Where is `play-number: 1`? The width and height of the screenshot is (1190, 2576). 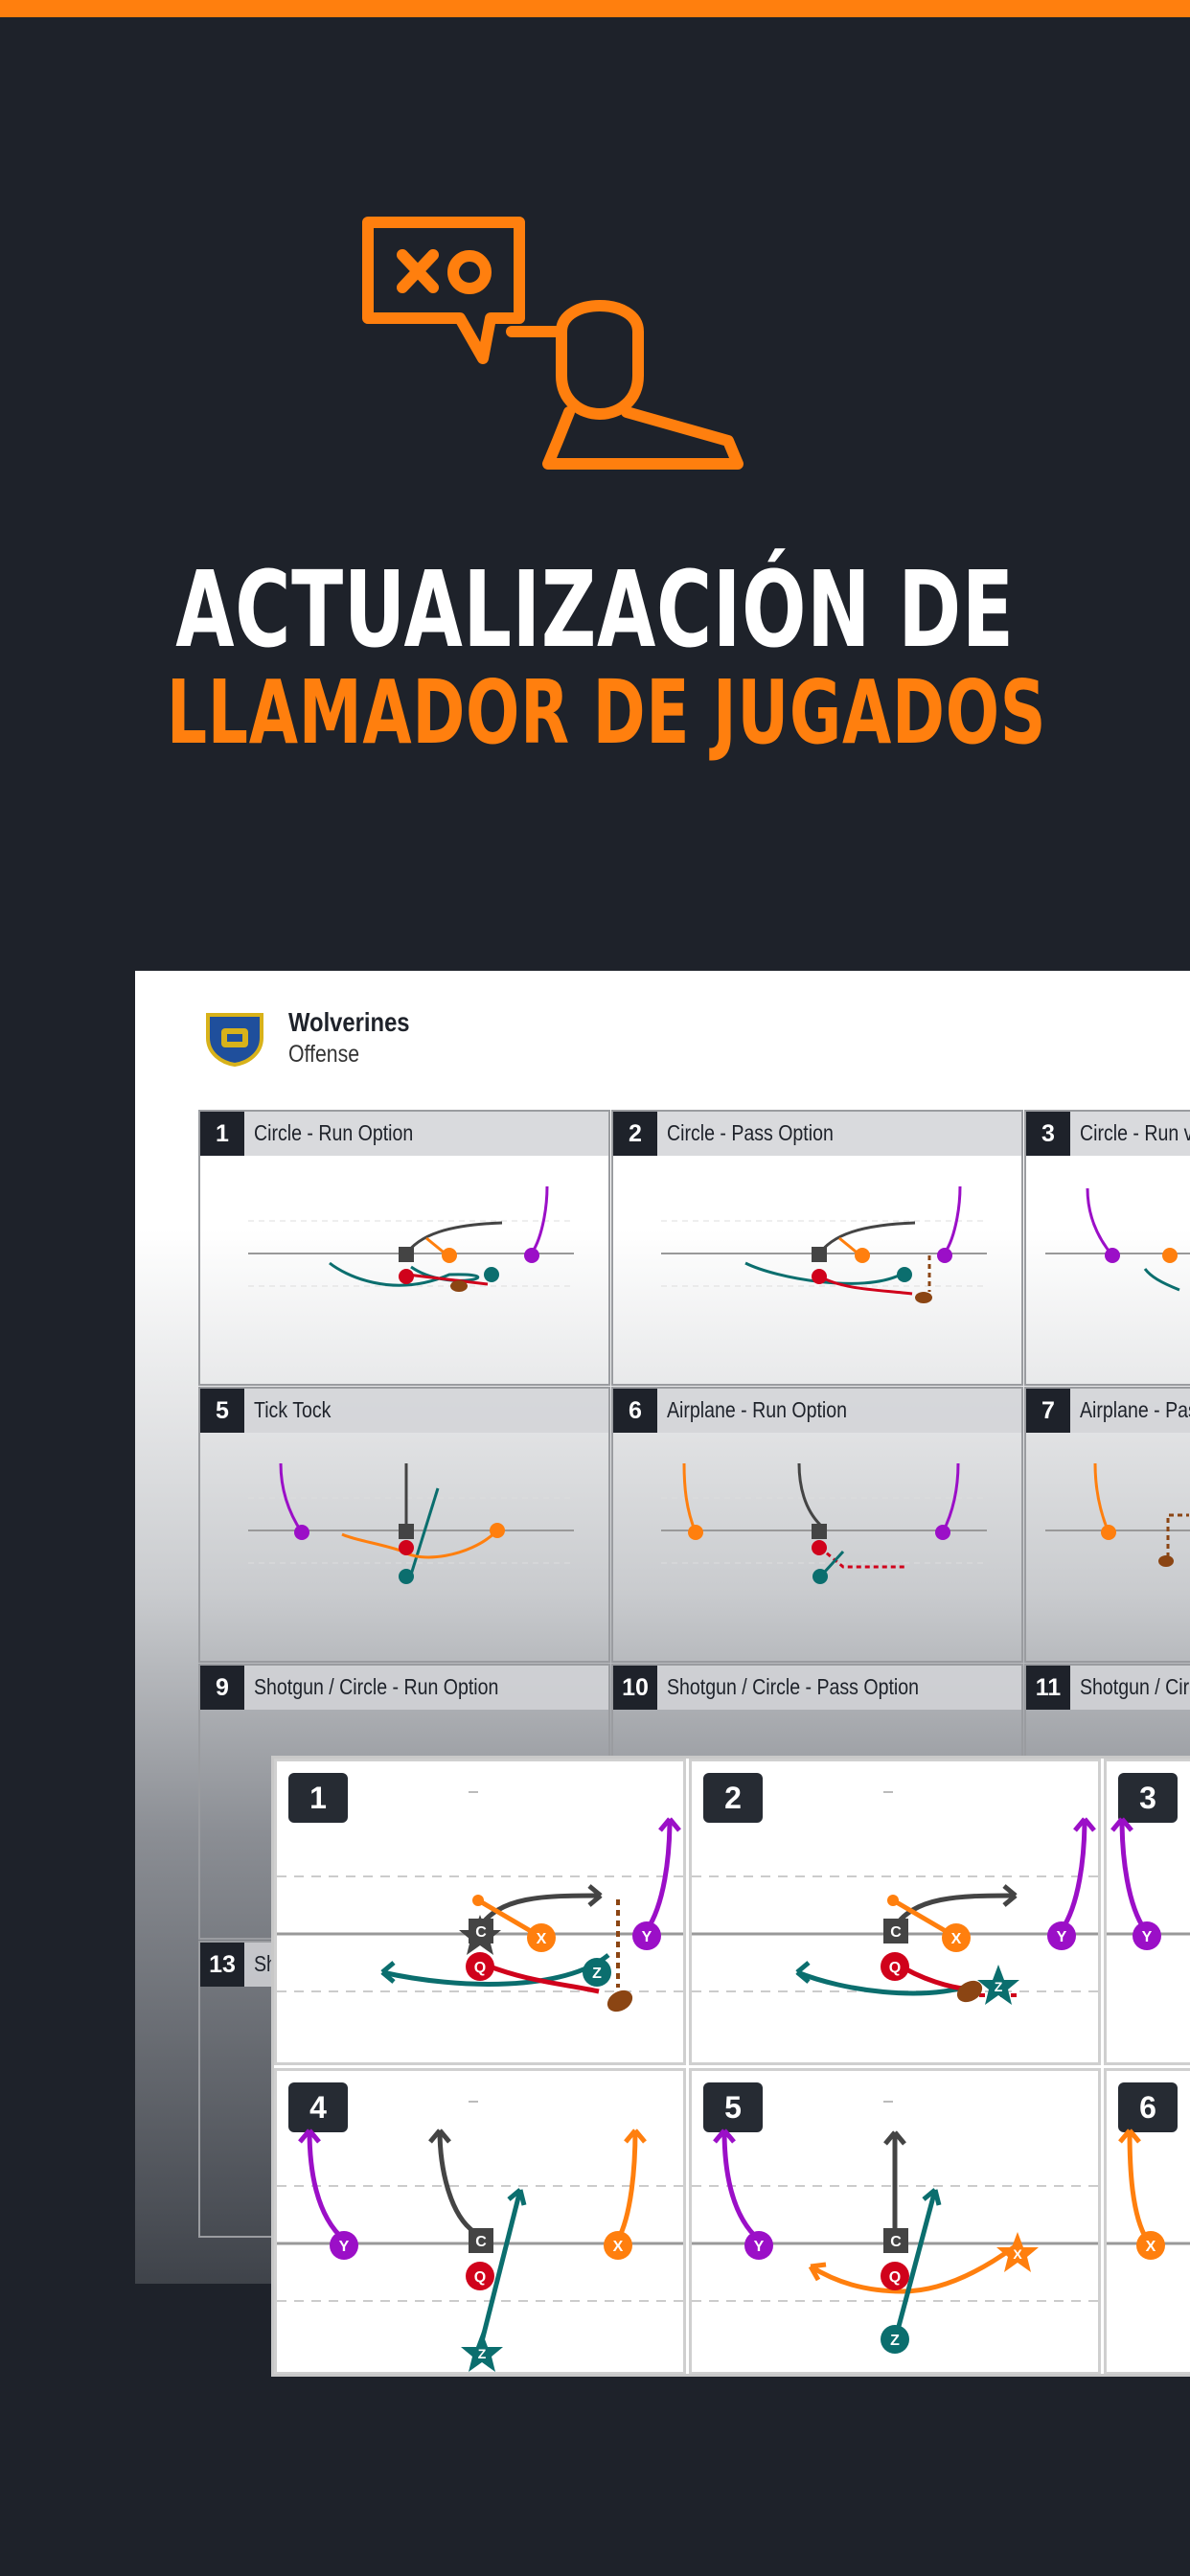
play-number: 1 is located at coordinates (222, 1134).